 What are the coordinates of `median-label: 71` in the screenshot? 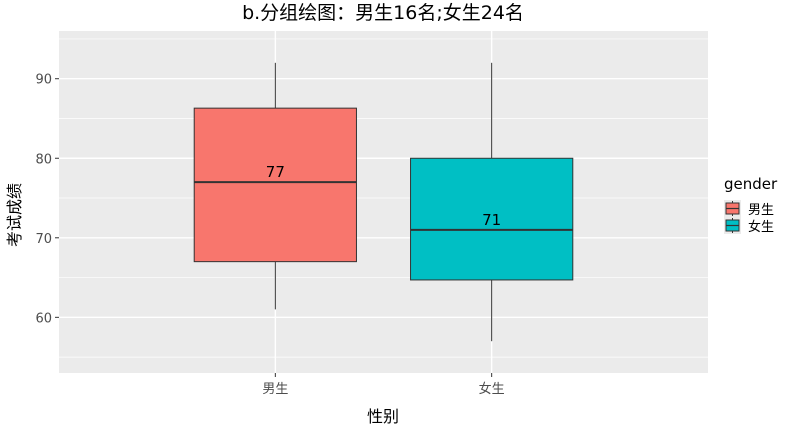 It's located at (491, 220).